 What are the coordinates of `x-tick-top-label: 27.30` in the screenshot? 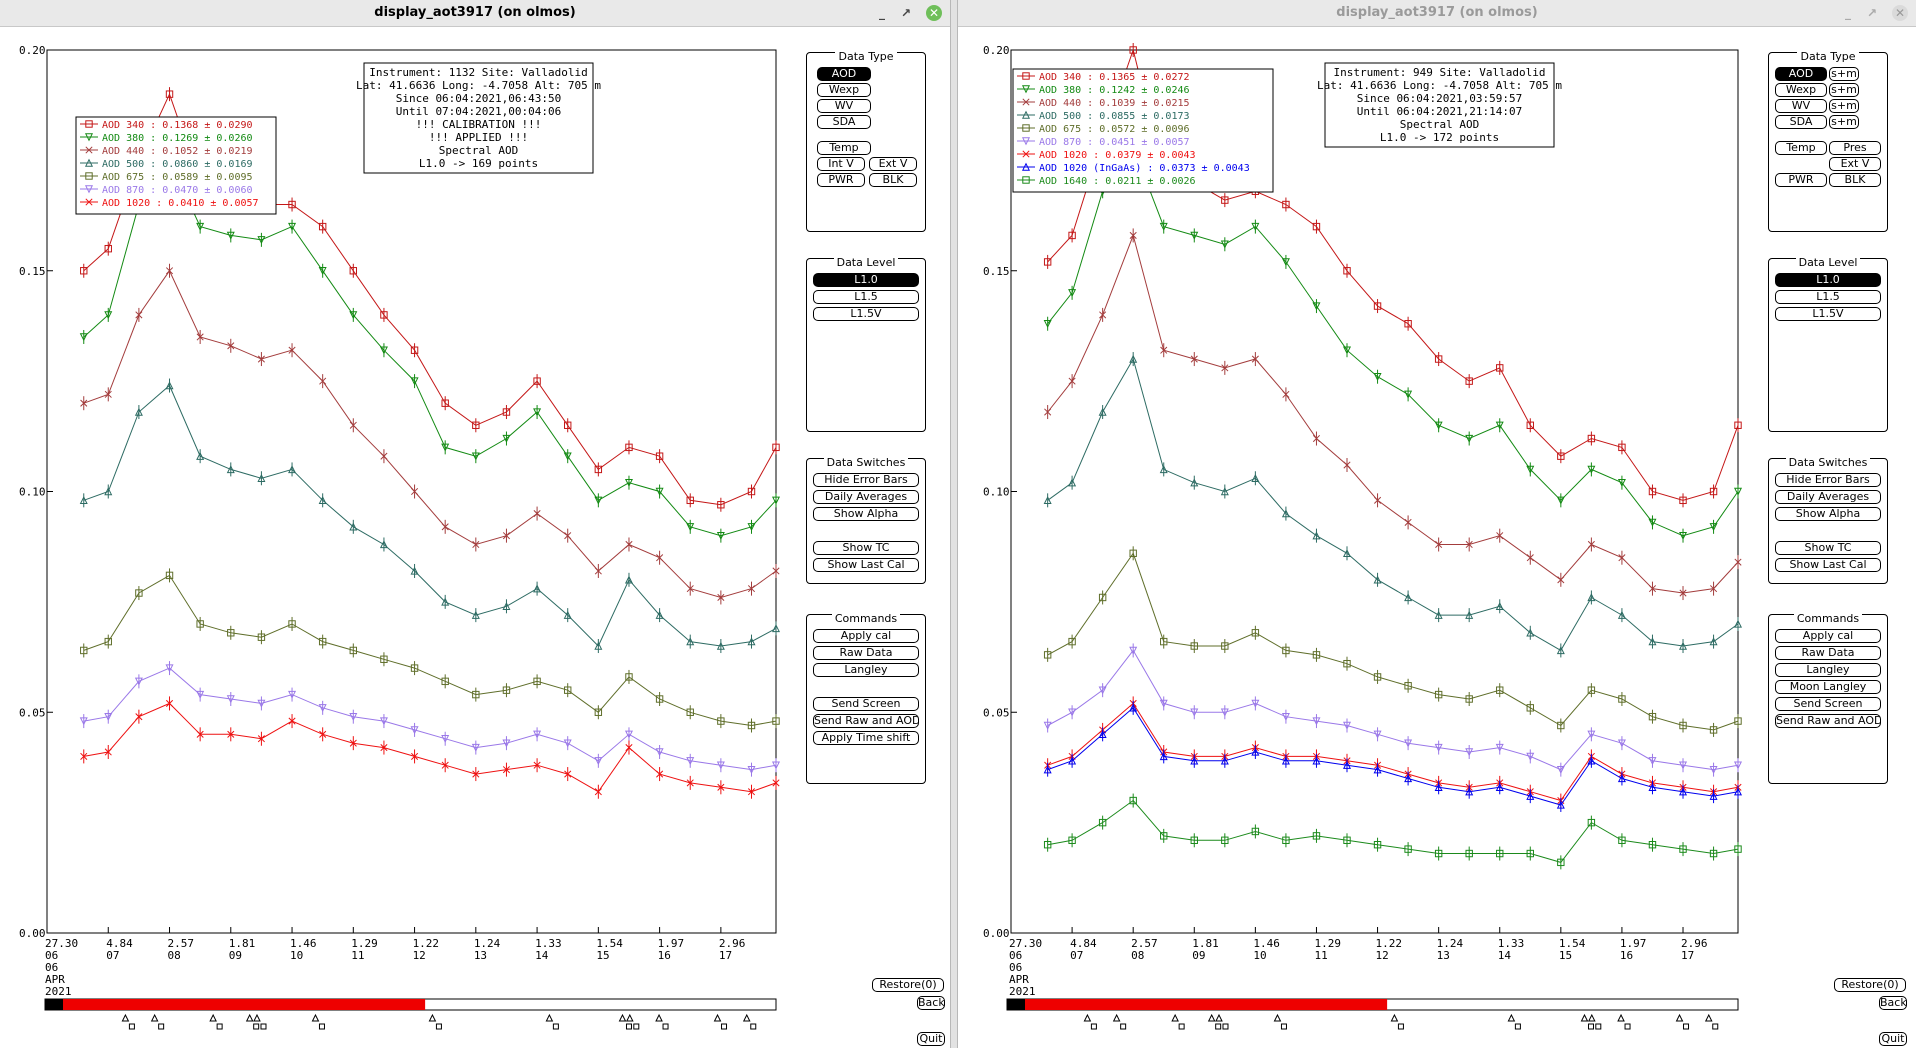 It's located at (1025, 943).